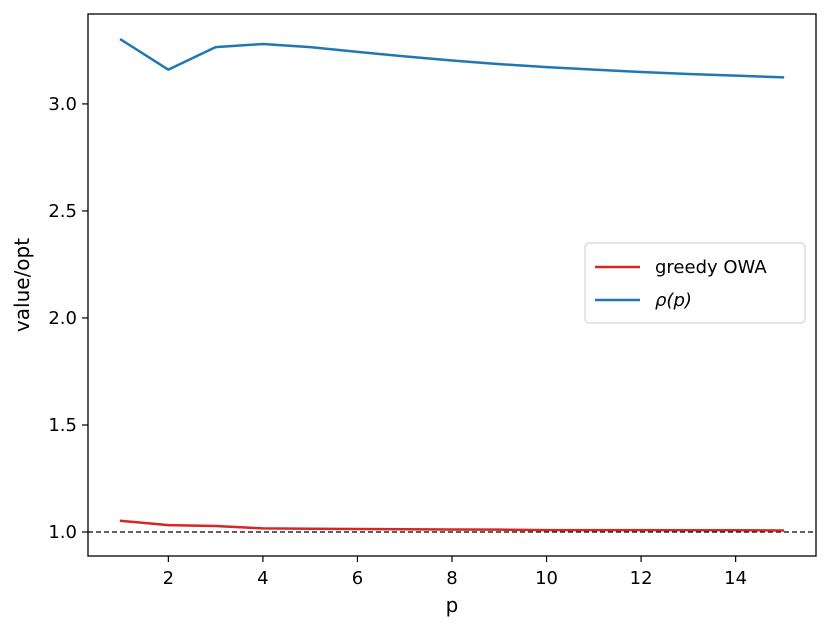 The width and height of the screenshot is (831, 633). I want to click on x-tick-label: 6, so click(357, 578).